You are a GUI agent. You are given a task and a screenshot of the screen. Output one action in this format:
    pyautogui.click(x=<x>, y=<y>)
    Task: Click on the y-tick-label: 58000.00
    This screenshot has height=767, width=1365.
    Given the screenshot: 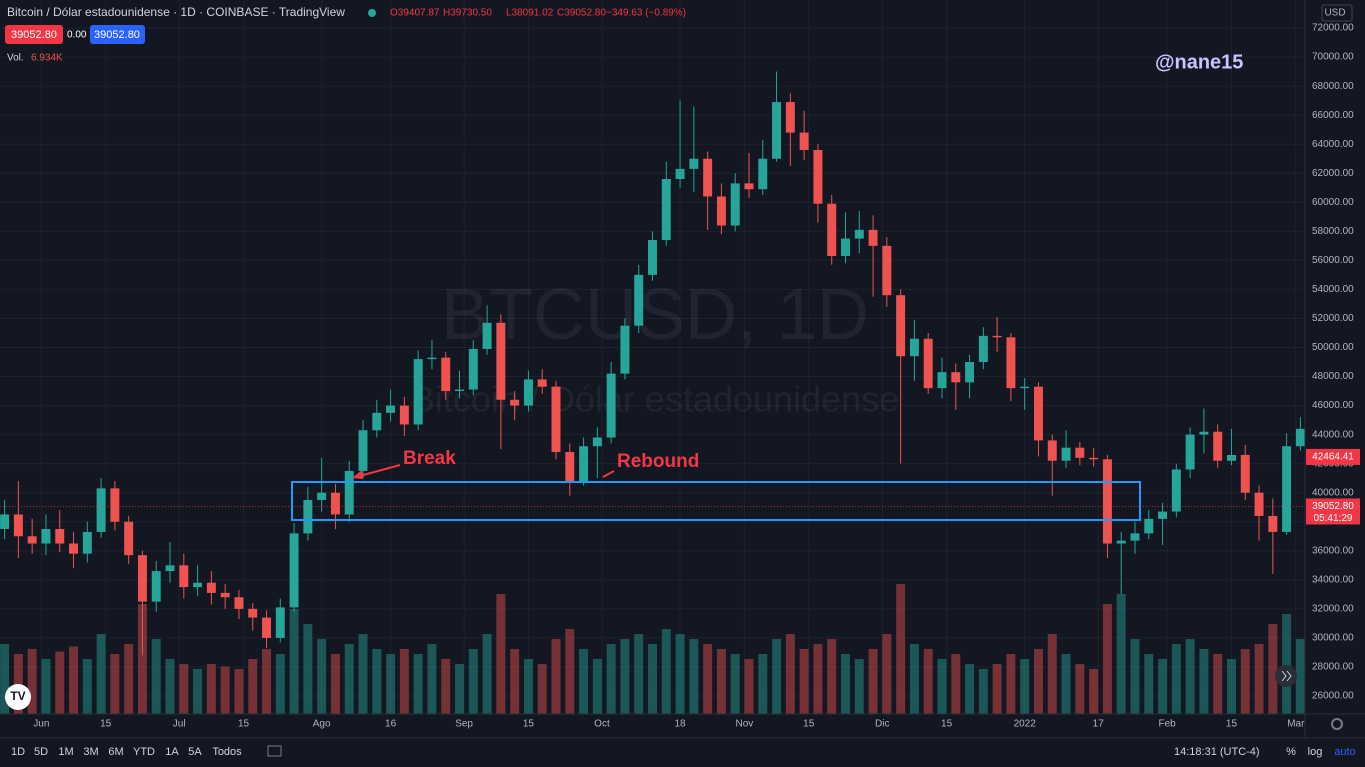 What is the action you would take?
    pyautogui.click(x=1333, y=231)
    